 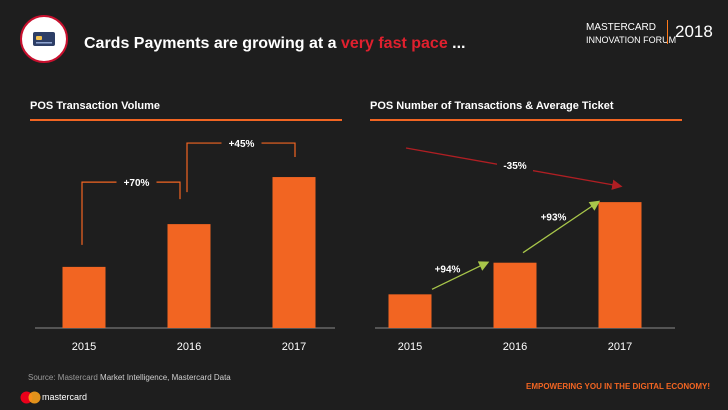 I want to click on credit-card-icon, so click(x=44, y=39).